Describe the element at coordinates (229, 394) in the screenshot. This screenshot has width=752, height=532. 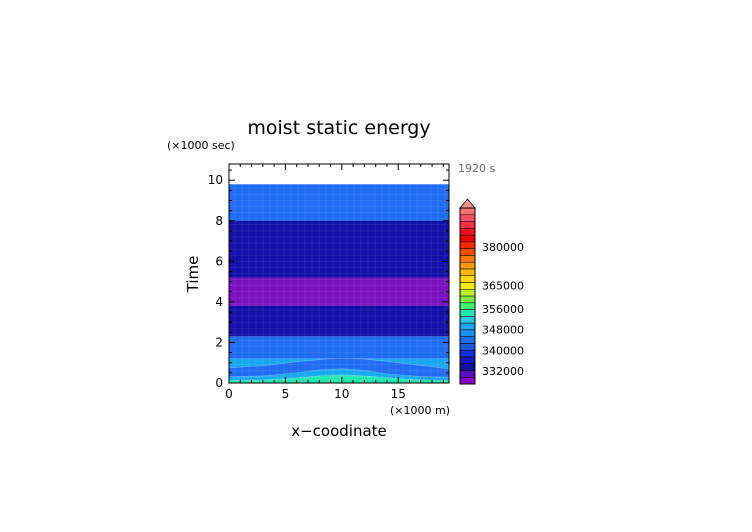
I see `x-tick-label: 0` at that location.